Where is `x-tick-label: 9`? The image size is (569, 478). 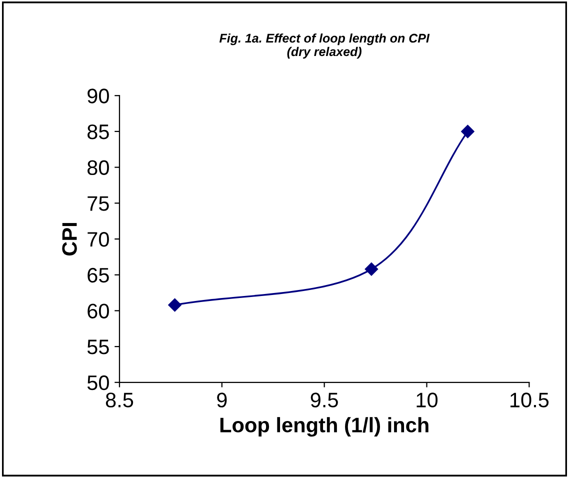
x-tick-label: 9 is located at coordinates (222, 400).